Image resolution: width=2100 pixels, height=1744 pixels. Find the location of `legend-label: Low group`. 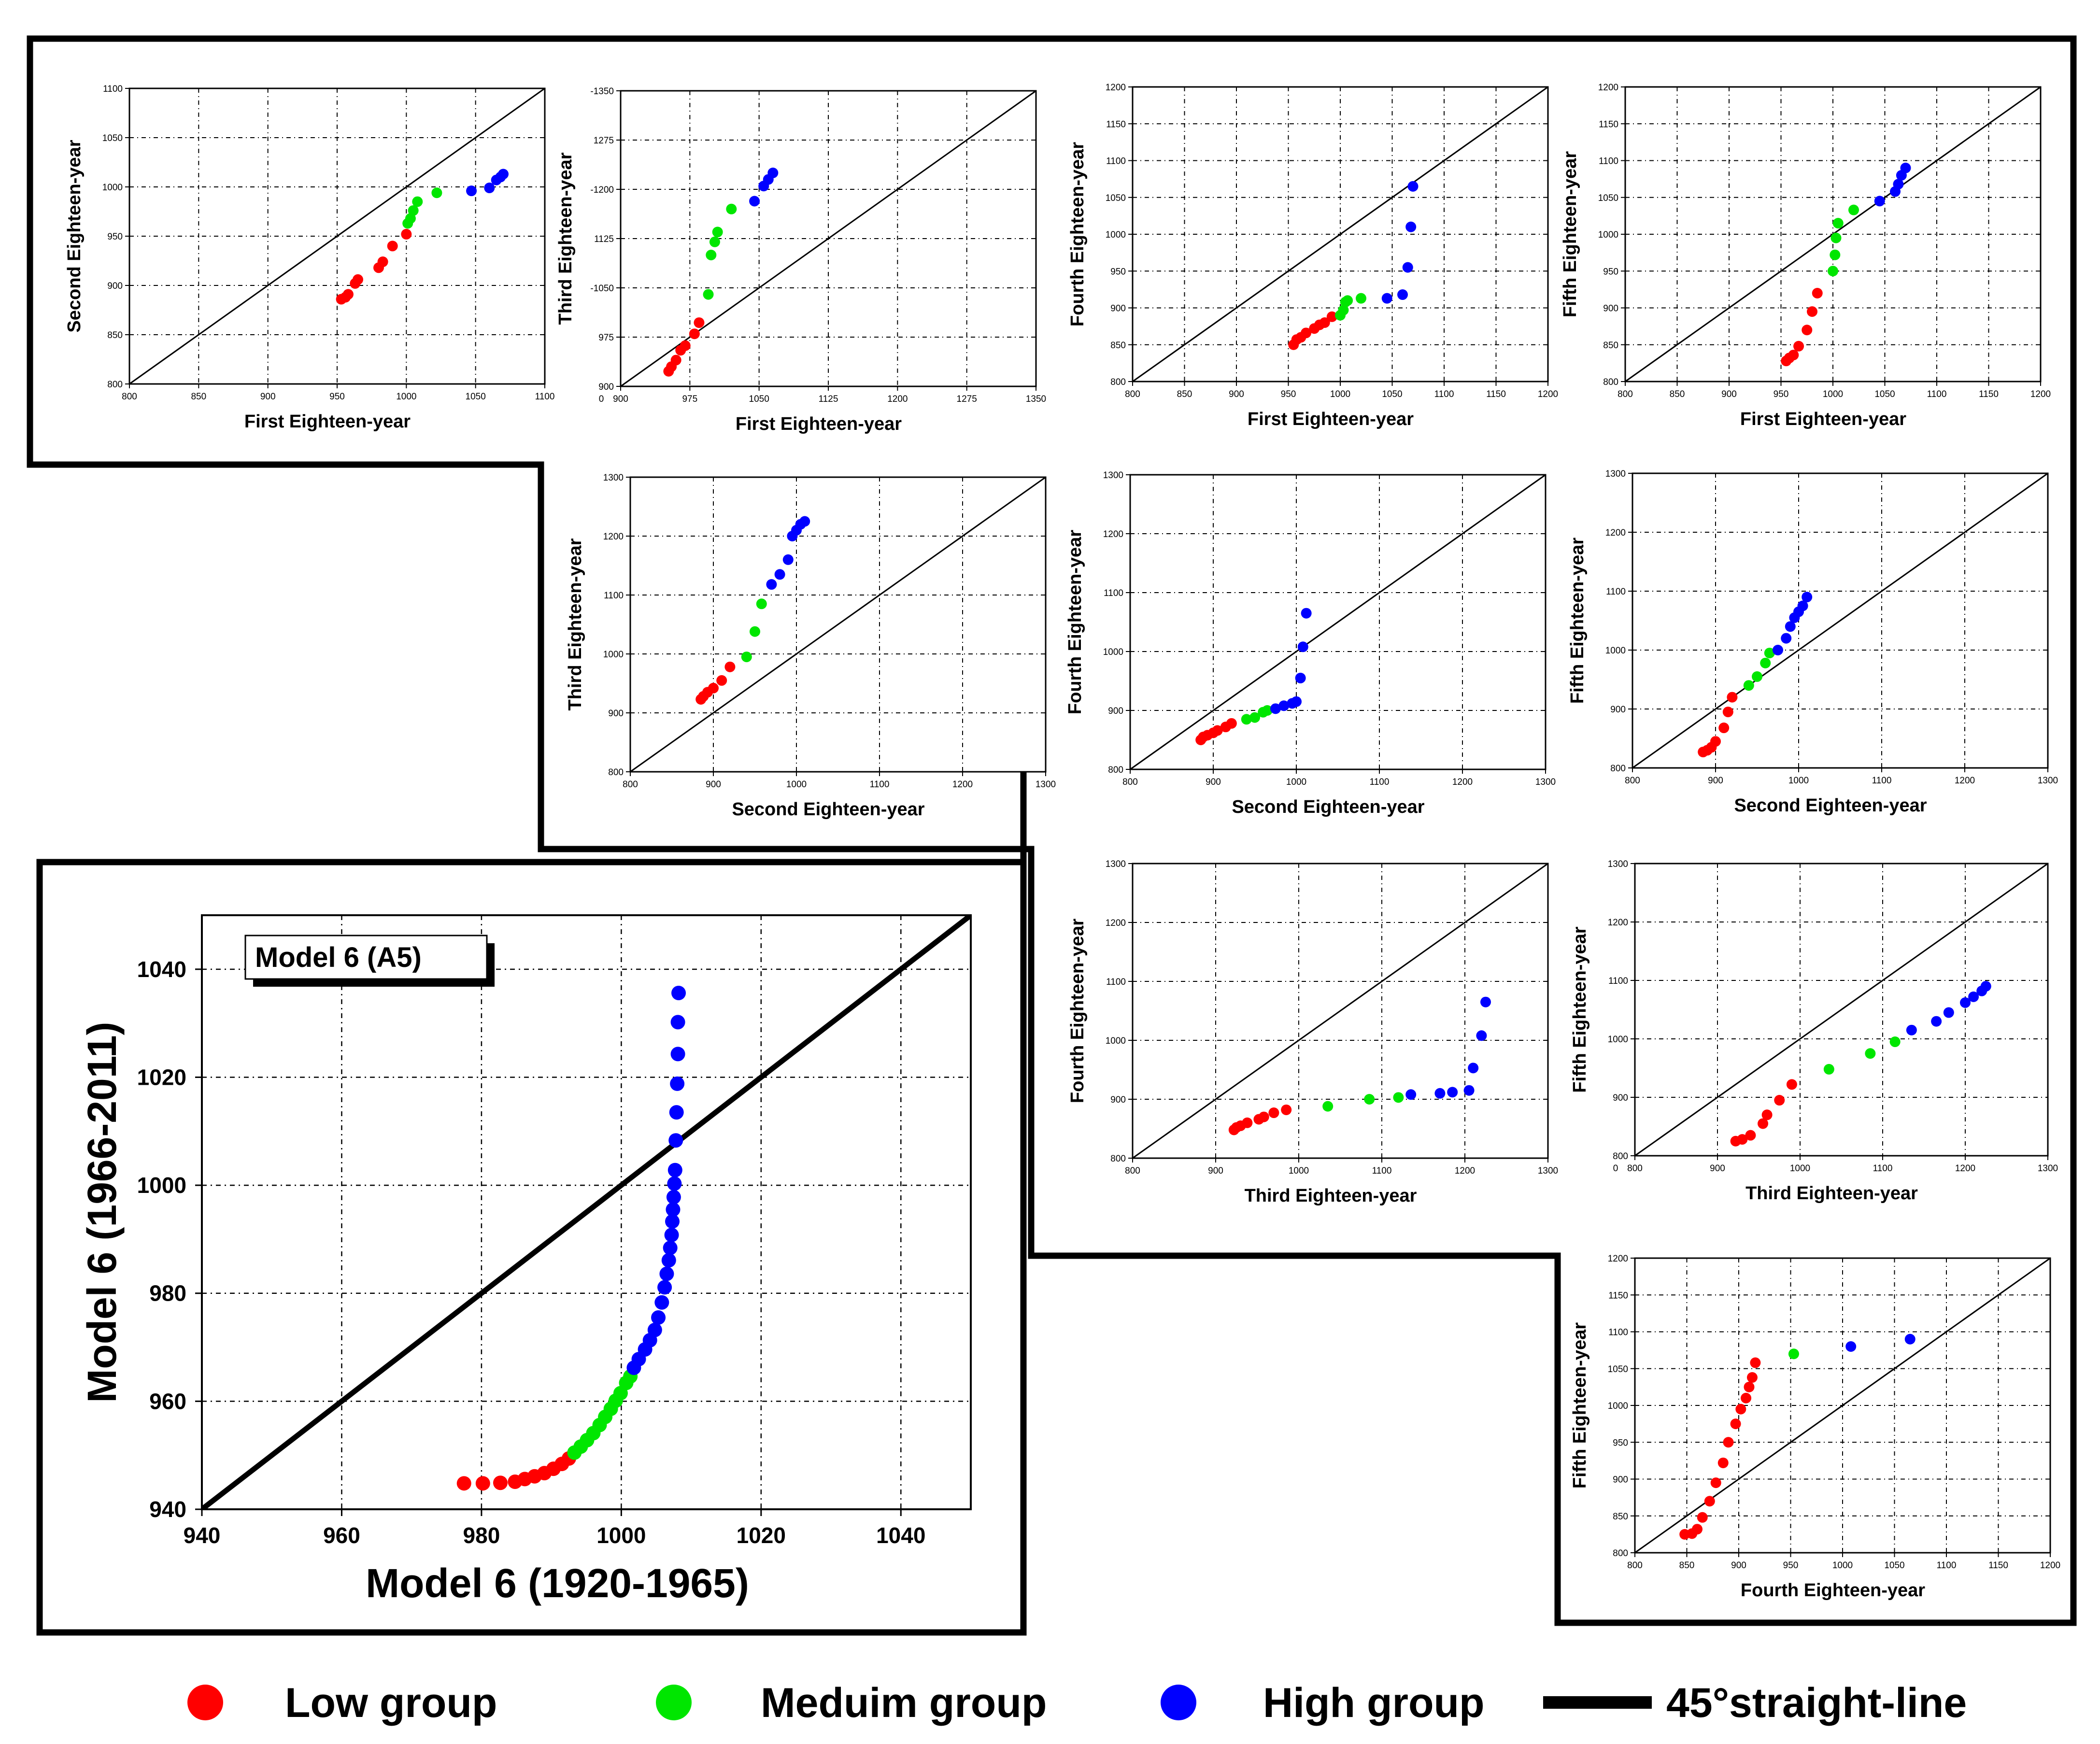

legend-label: Low group is located at coordinates (391, 1703).